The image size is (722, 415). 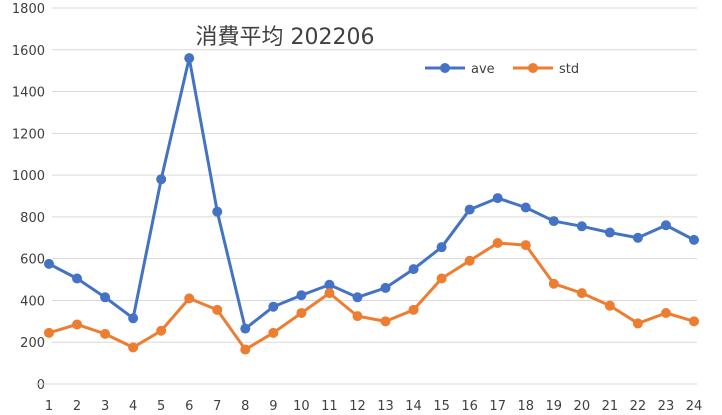 What do you see at coordinates (301, 406) in the screenshot?
I see `x-tick-label: 10` at bounding box center [301, 406].